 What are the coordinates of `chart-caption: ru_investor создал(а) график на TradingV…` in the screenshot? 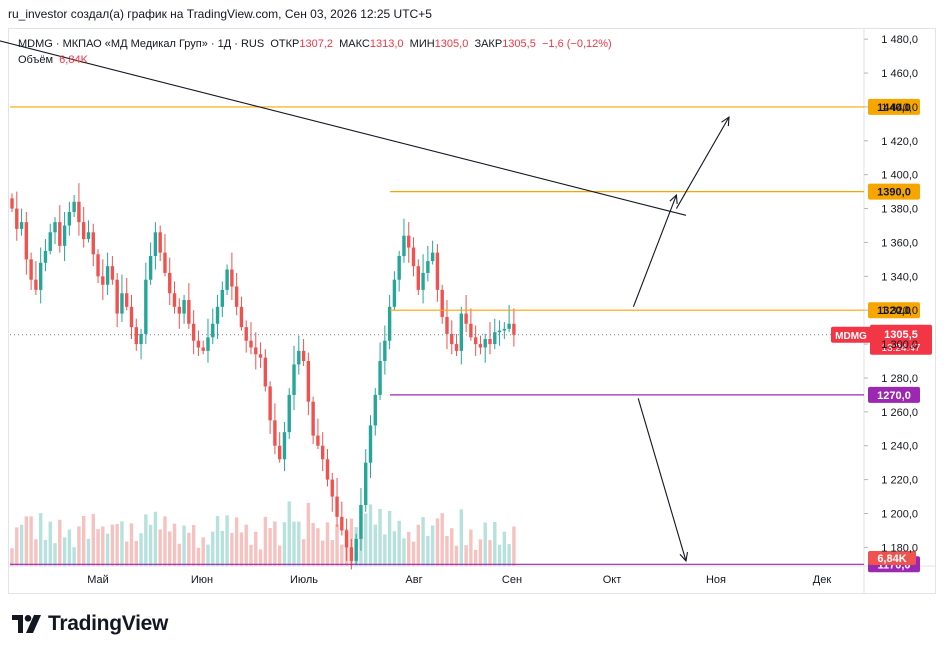 It's located at (220, 14).